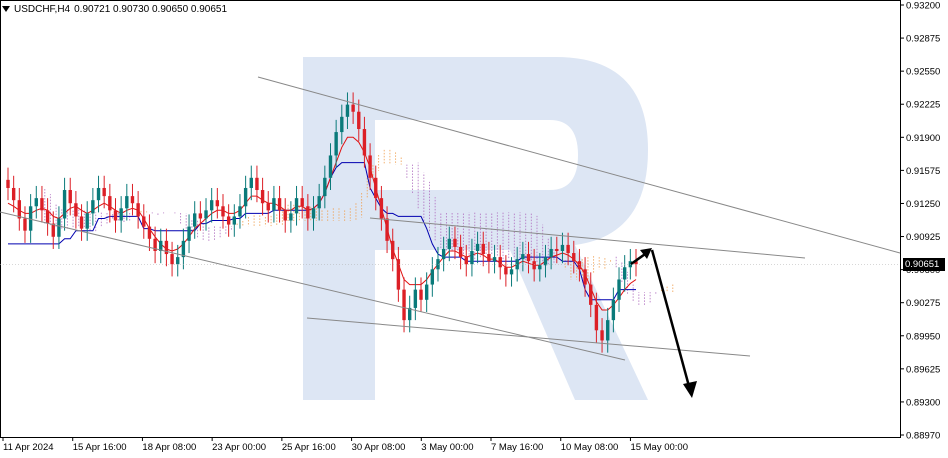 The image size is (948, 458). What do you see at coordinates (923, 72) in the screenshot?
I see `price-tick-label: 0.92550` at bounding box center [923, 72].